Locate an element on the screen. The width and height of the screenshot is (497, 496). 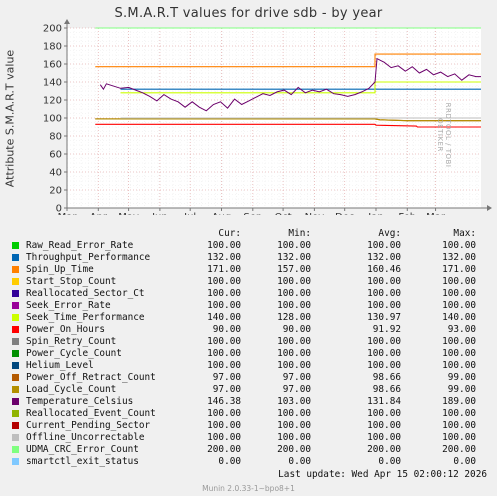
x-tick-label: Aug is located at coordinates (222, 213).